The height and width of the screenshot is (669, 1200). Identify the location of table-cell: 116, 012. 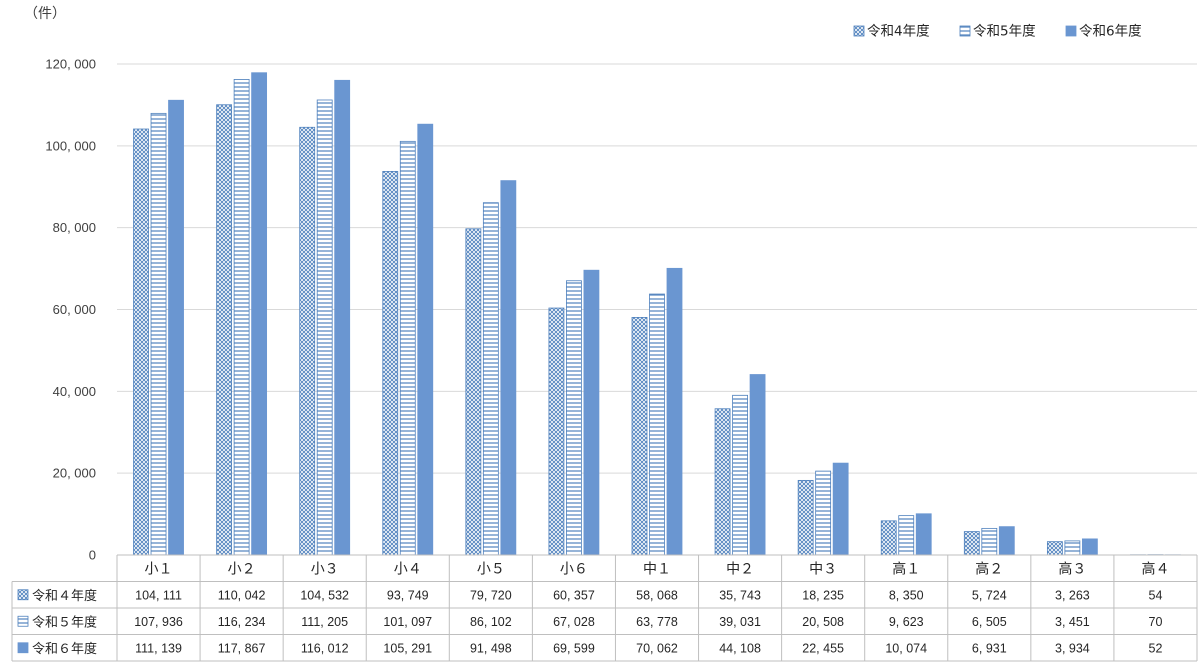
(325, 648).